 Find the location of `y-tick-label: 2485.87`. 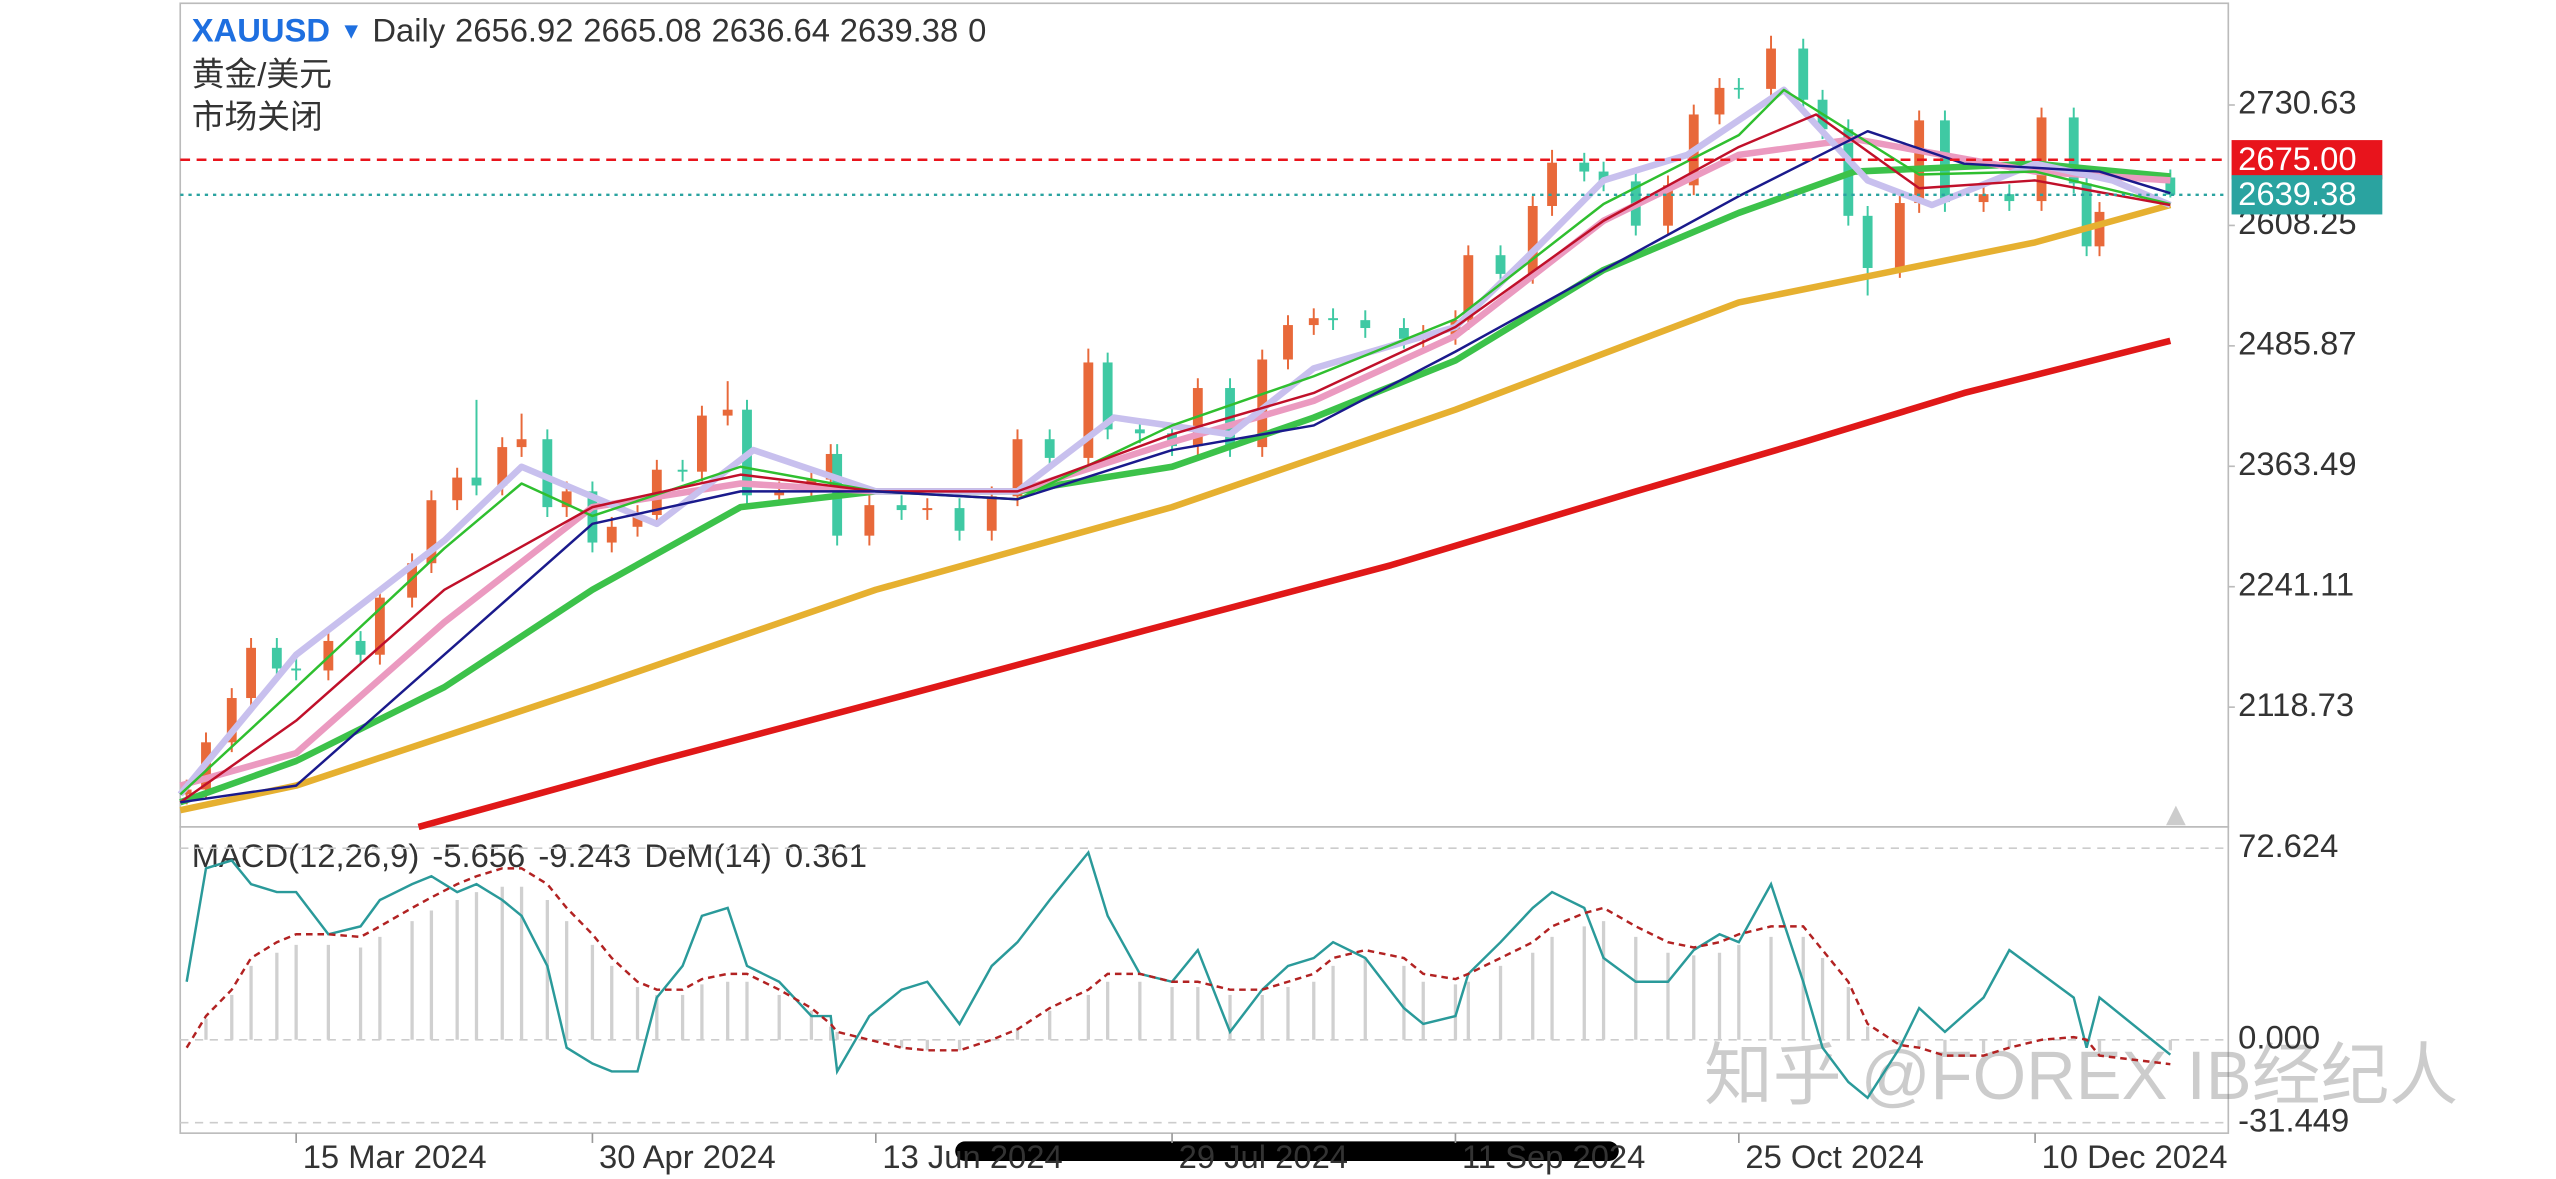

y-tick-label: 2485.87 is located at coordinates (2297, 343).